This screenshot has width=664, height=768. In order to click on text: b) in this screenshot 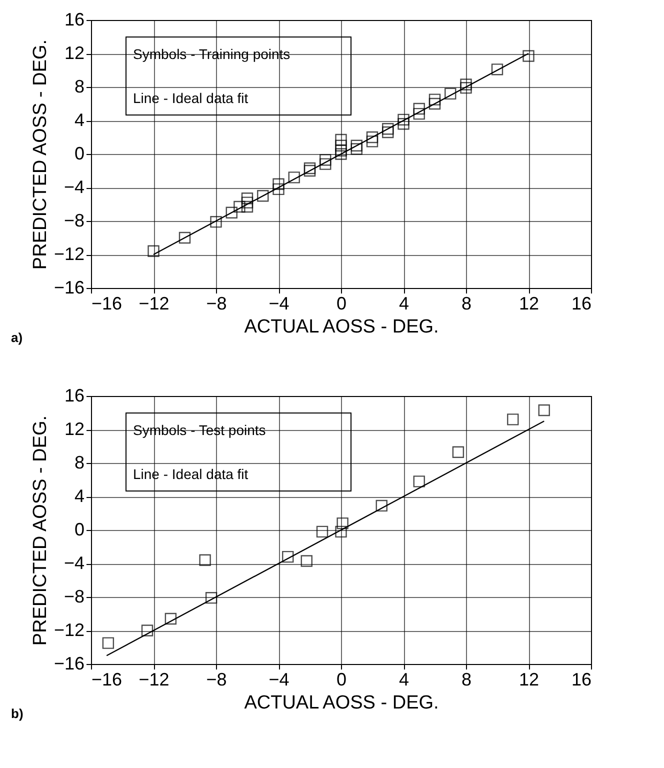, I will do `click(17, 713)`.